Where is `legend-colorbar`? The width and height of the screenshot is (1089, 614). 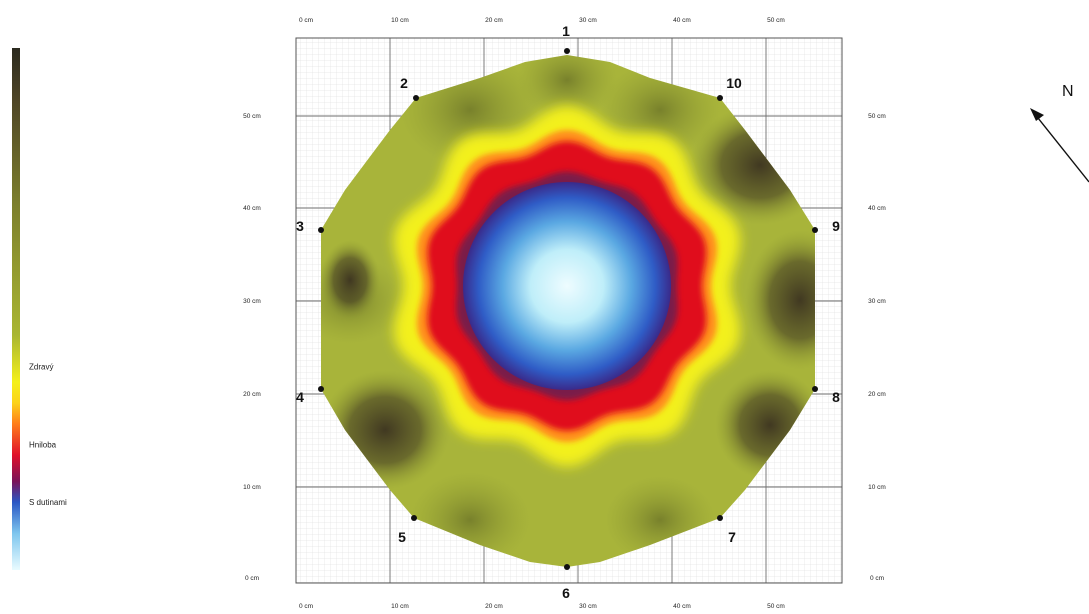
legend-colorbar is located at coordinates (16, 309).